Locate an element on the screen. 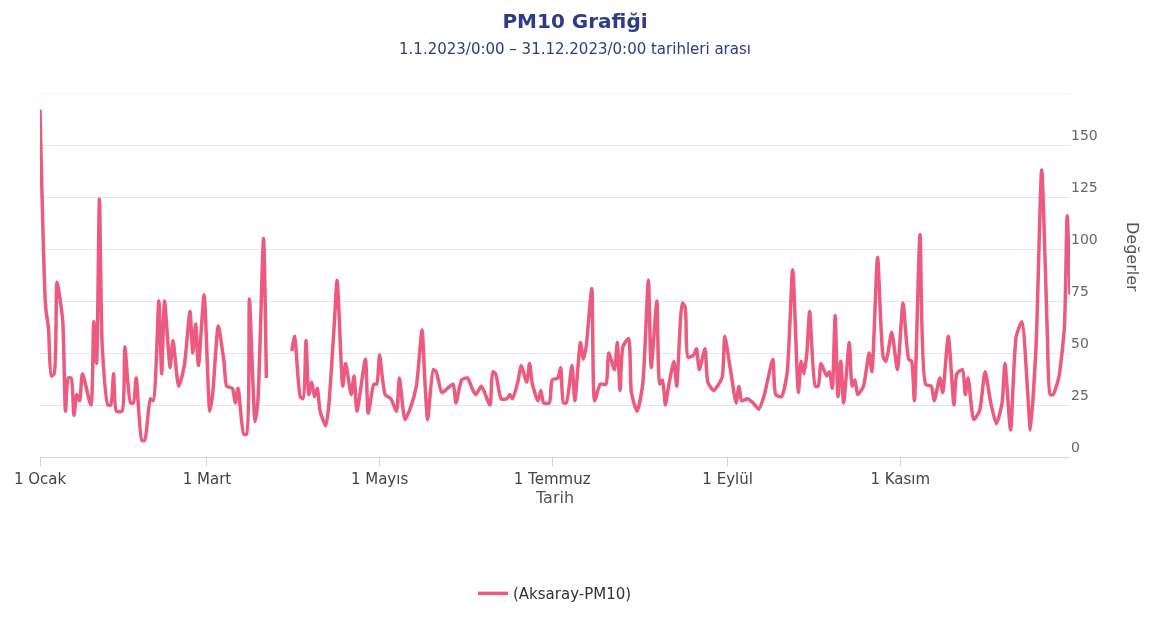 This screenshot has height=622, width=1150. x-tick-label: 1 Temmuz is located at coordinates (552, 479).